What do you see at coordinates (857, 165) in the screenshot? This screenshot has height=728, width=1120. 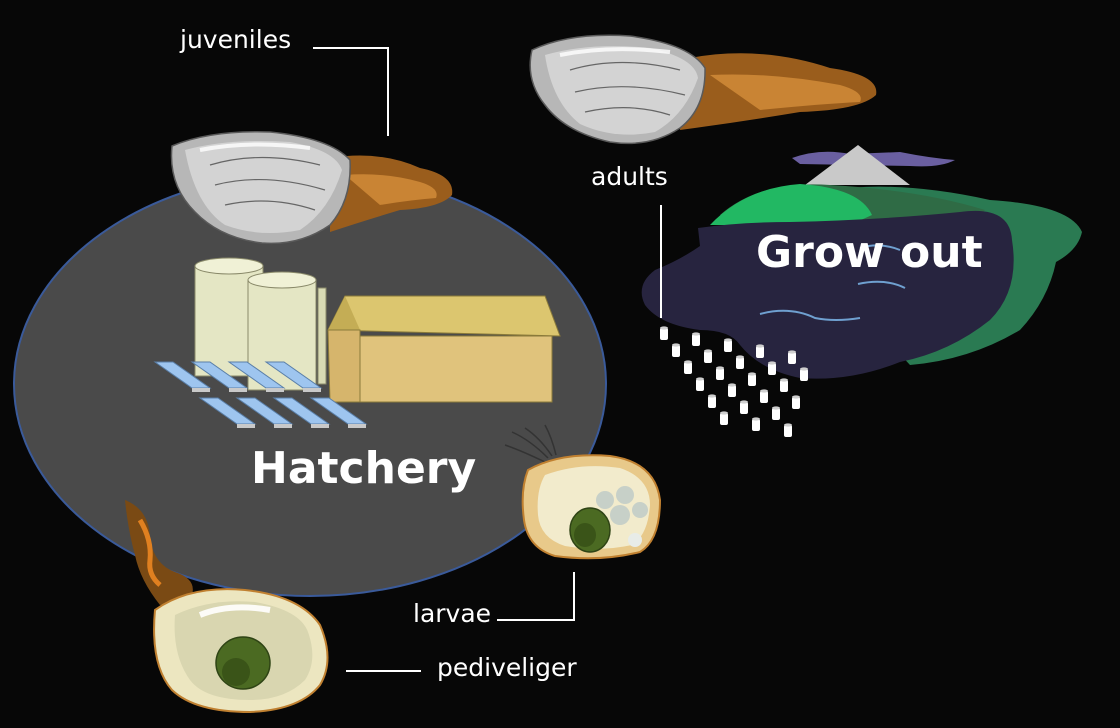 I see `mountain-peak` at bounding box center [857, 165].